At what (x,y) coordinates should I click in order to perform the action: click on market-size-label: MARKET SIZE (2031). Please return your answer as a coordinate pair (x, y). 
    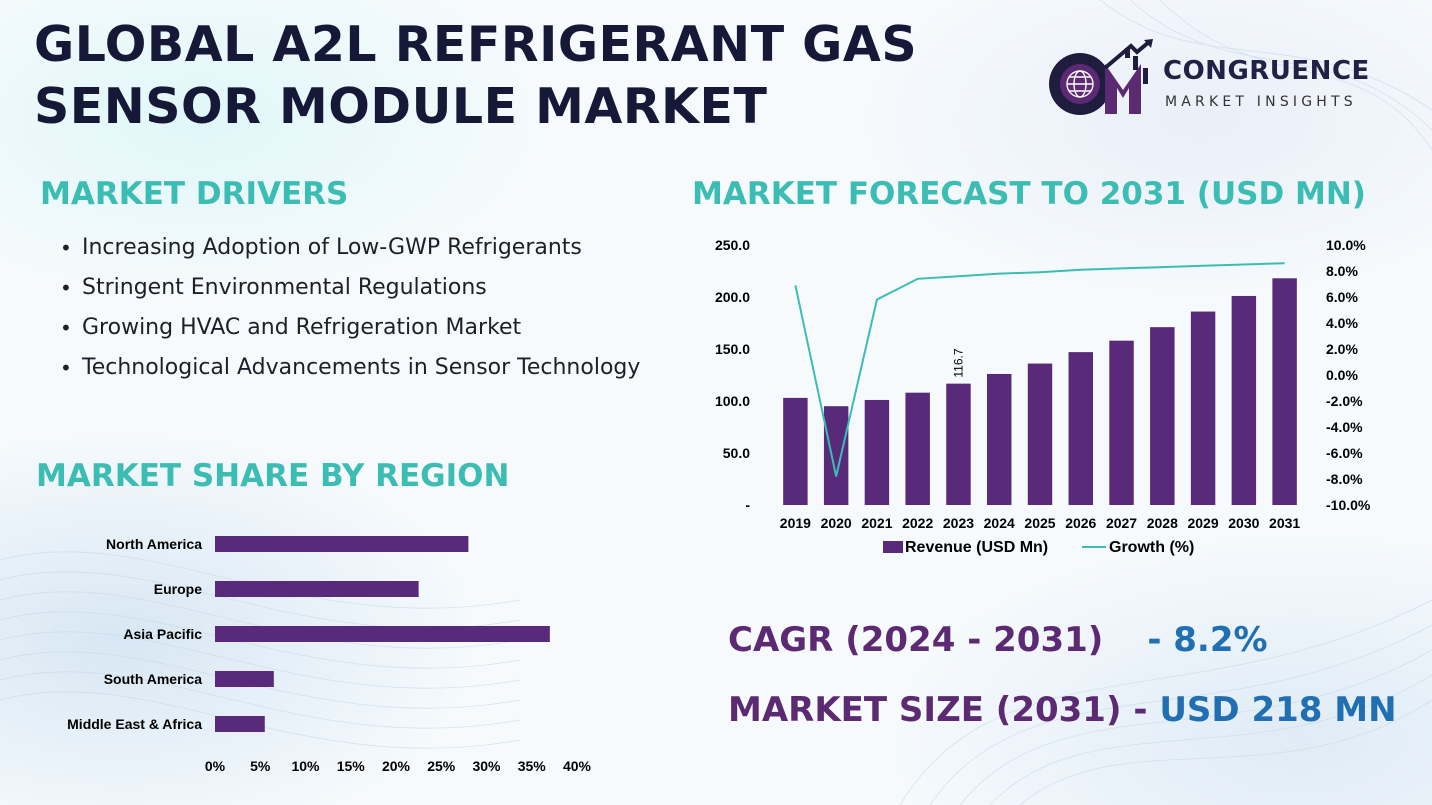
    Looking at the image, I should click on (925, 710).